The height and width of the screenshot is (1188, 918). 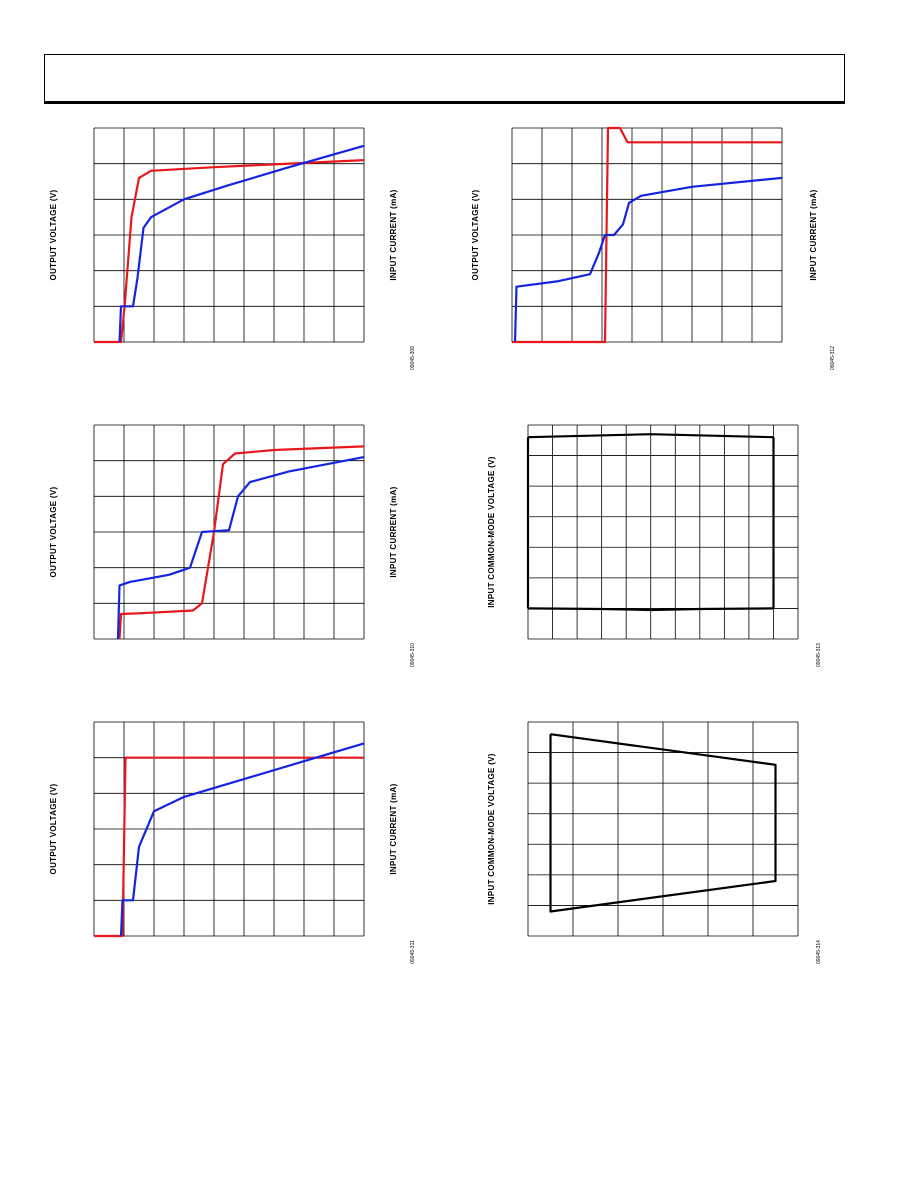 What do you see at coordinates (413, 655) in the screenshot?
I see `figure-id: 09045-310` at bounding box center [413, 655].